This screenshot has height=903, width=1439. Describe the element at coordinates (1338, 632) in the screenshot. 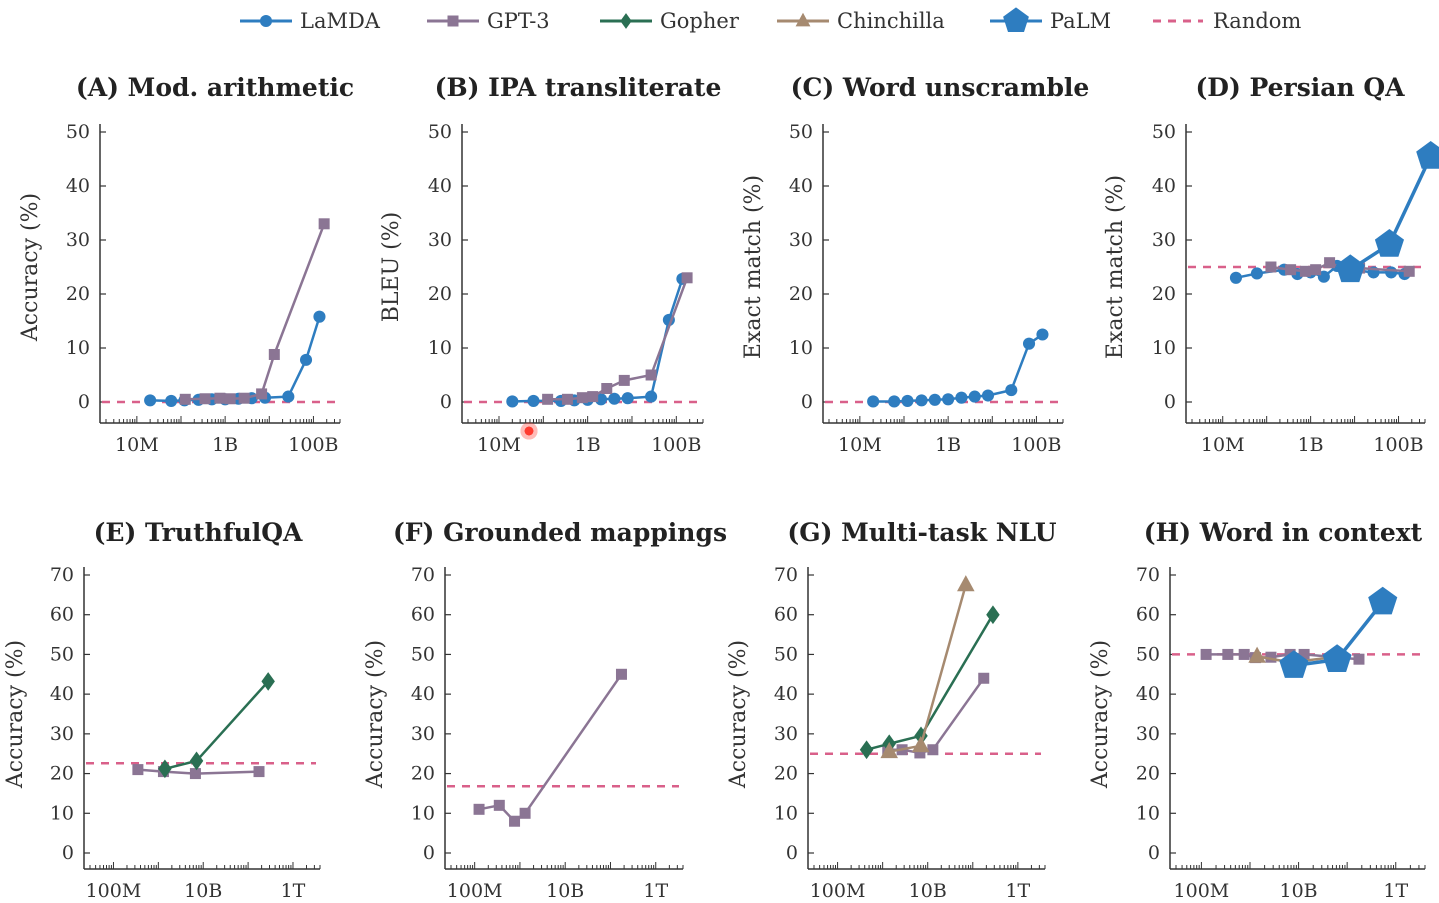

I see `series-palm` at that location.